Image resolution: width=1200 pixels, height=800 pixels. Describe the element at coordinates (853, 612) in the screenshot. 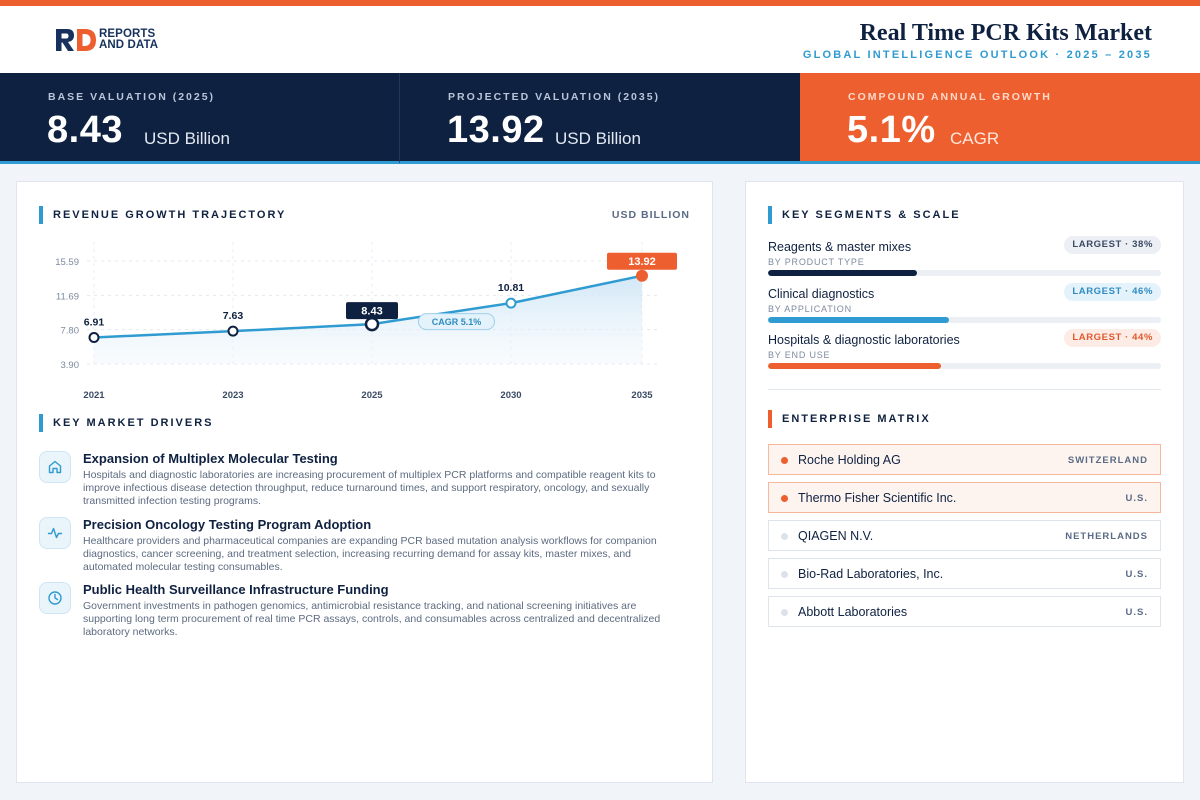

I see `enterprise-name: Abbott Laboratories` at that location.